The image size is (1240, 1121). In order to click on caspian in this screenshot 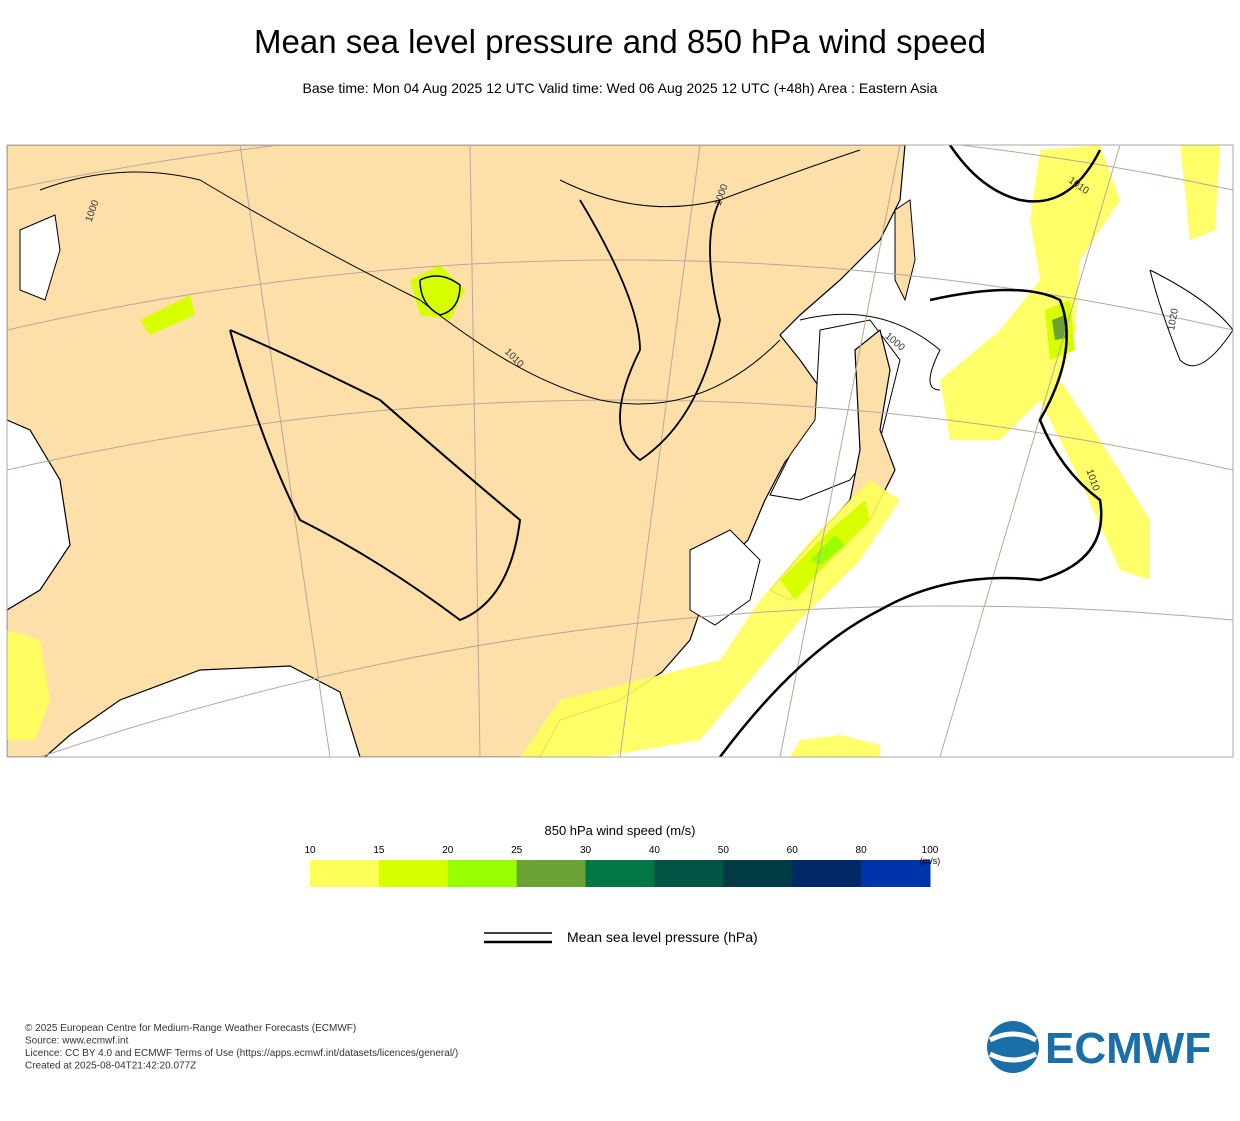, I will do `click(40, 257)`.